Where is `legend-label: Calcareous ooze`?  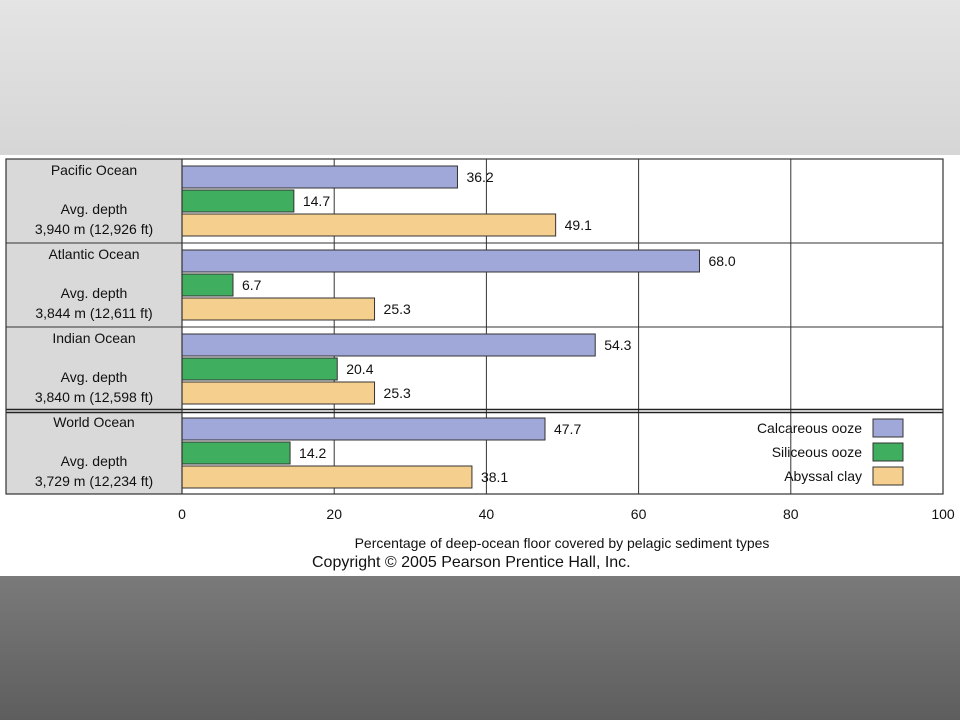
legend-label: Calcareous ooze is located at coordinates (809, 428).